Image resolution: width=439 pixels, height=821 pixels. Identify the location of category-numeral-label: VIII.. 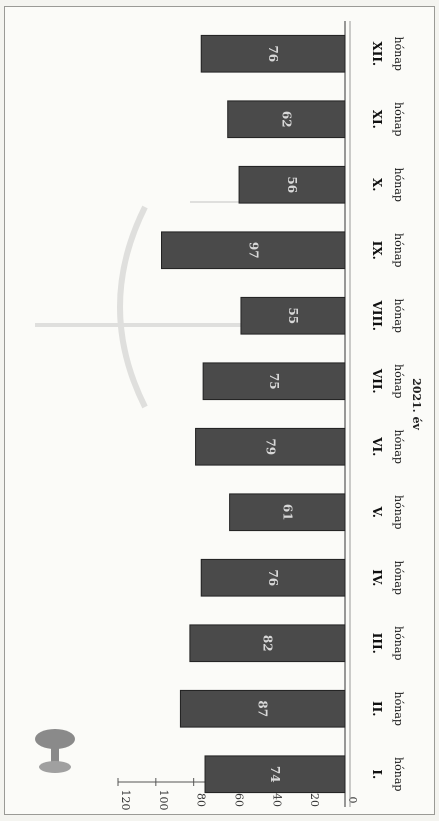
(377, 315).